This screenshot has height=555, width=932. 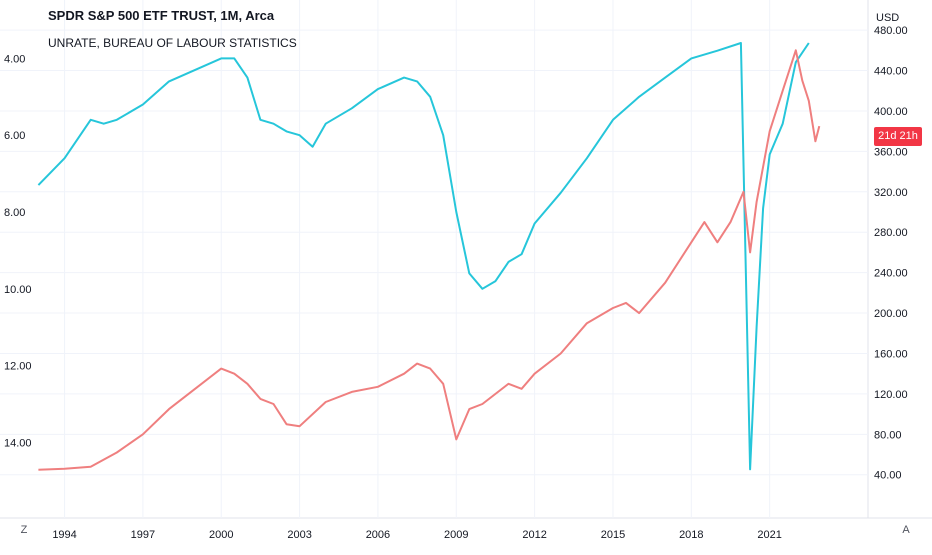 I want to click on right-axis-title: USD, so click(x=887, y=18).